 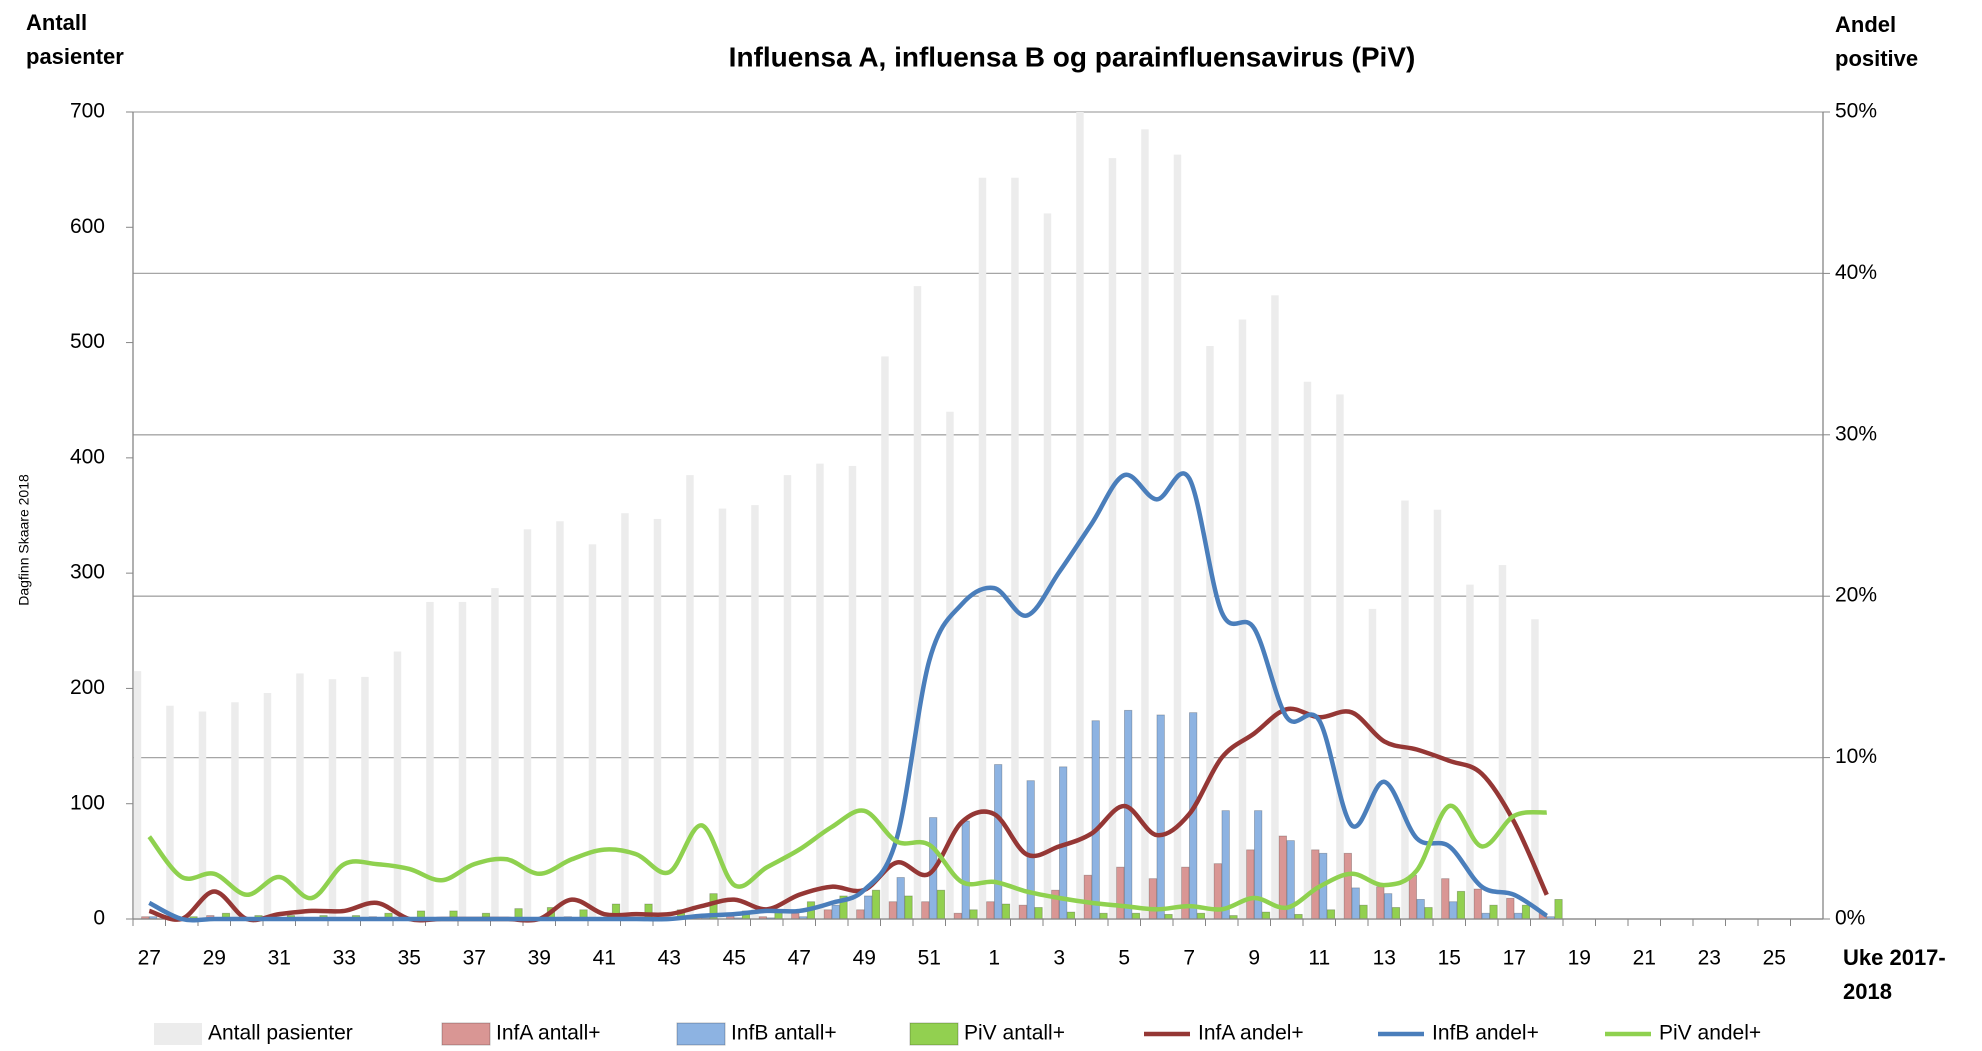 What do you see at coordinates (1485, 1033) in the screenshot?
I see `legend-label: InfB andel+` at bounding box center [1485, 1033].